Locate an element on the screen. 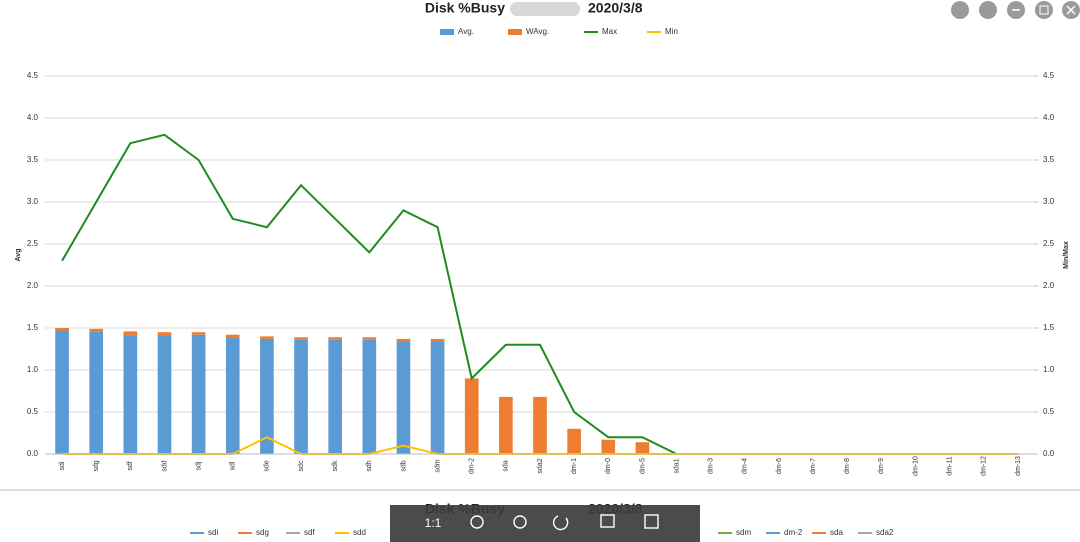 This screenshot has height=542, width=1080. x-tick-label: dm-2 is located at coordinates (472, 466).